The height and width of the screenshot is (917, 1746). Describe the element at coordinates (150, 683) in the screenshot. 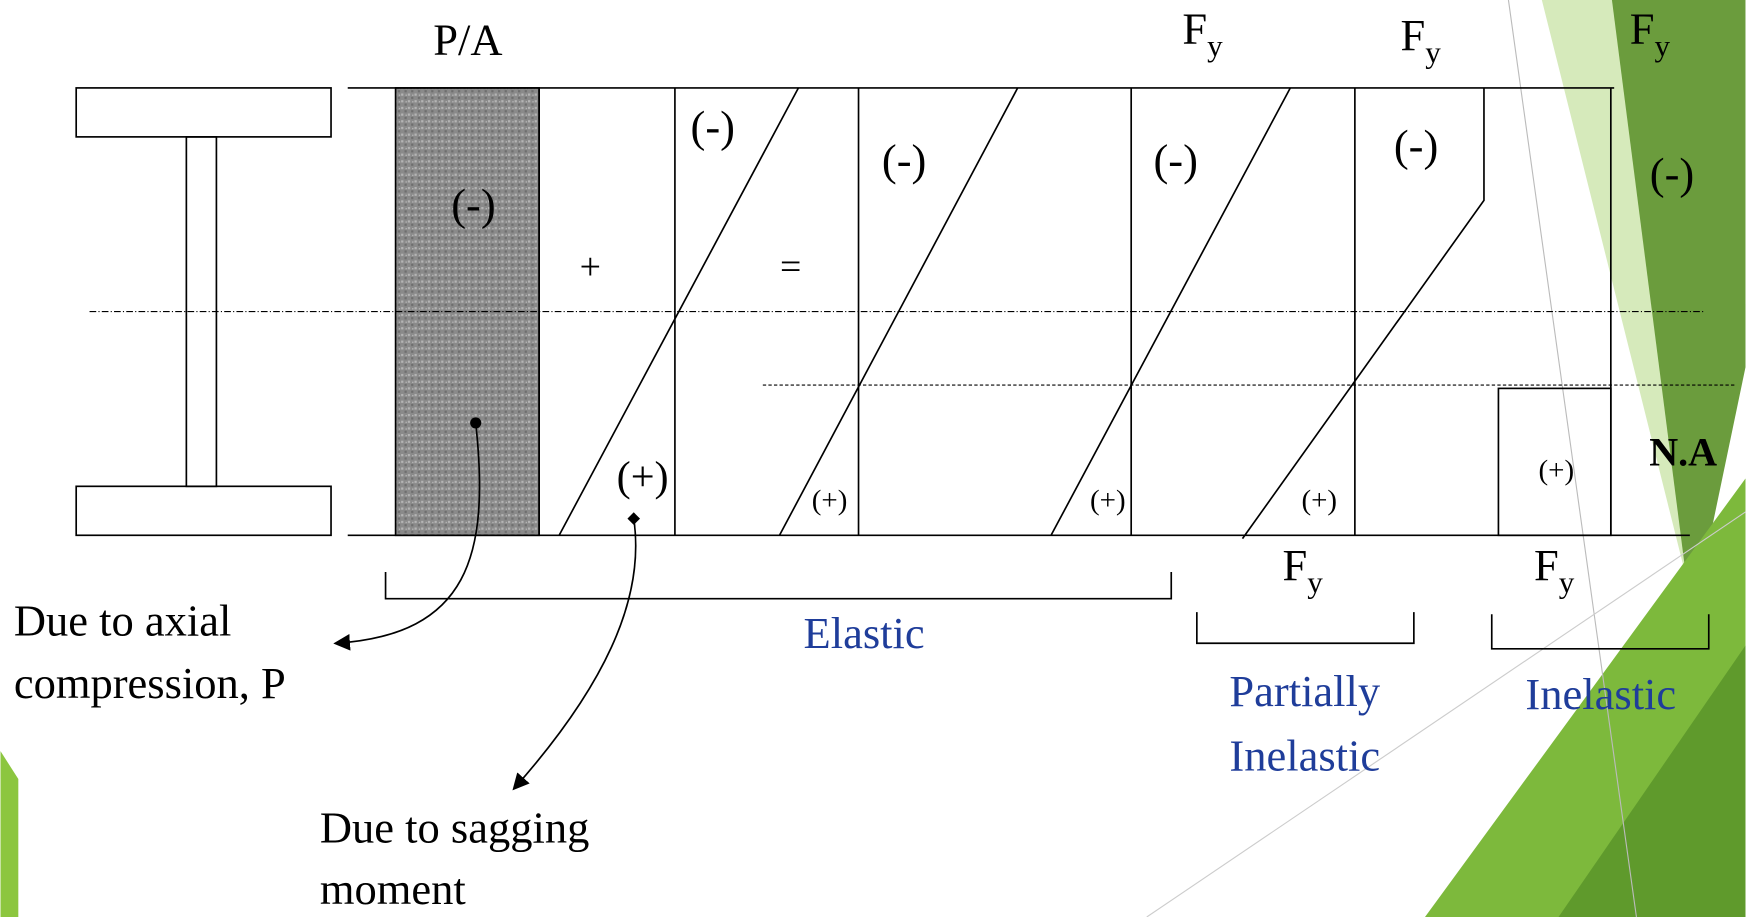

I see `note: compression, P` at that location.